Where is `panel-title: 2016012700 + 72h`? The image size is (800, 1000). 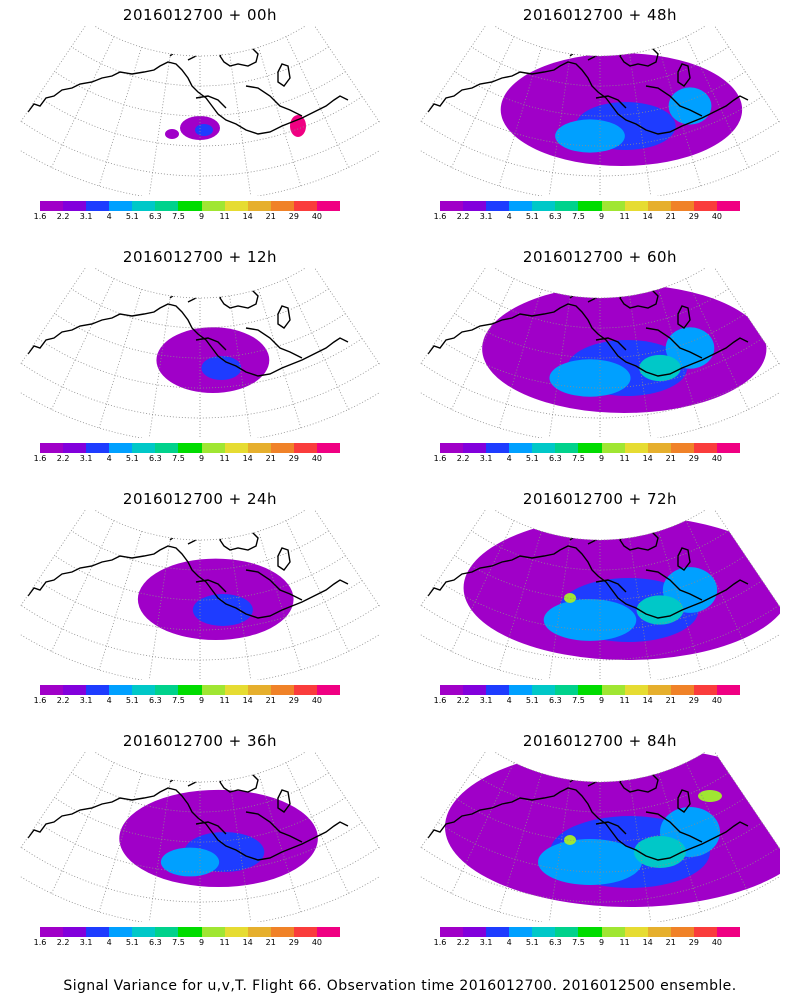
panel-title: 2016012700 + 72h is located at coordinates (600, 499).